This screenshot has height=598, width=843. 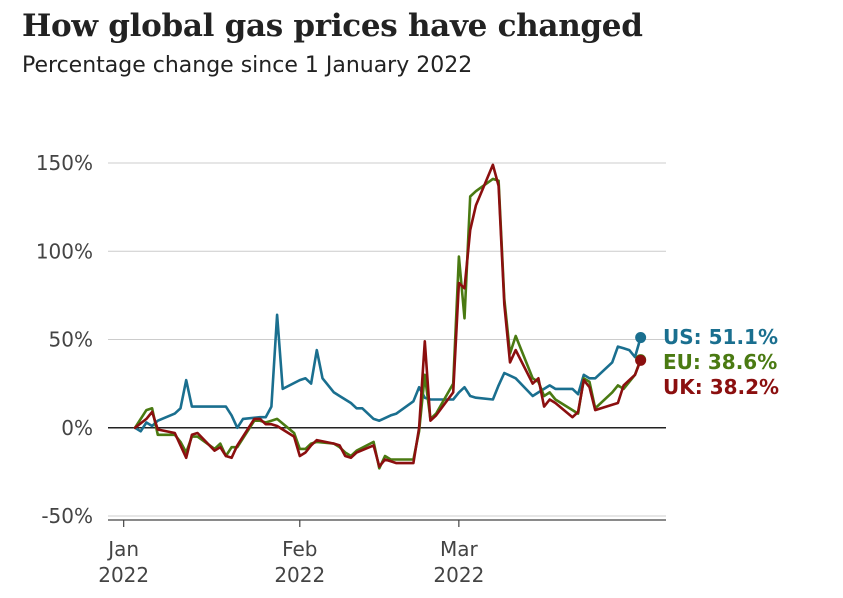 I want to click on y-tick-label: 50%, so click(x=71, y=340).